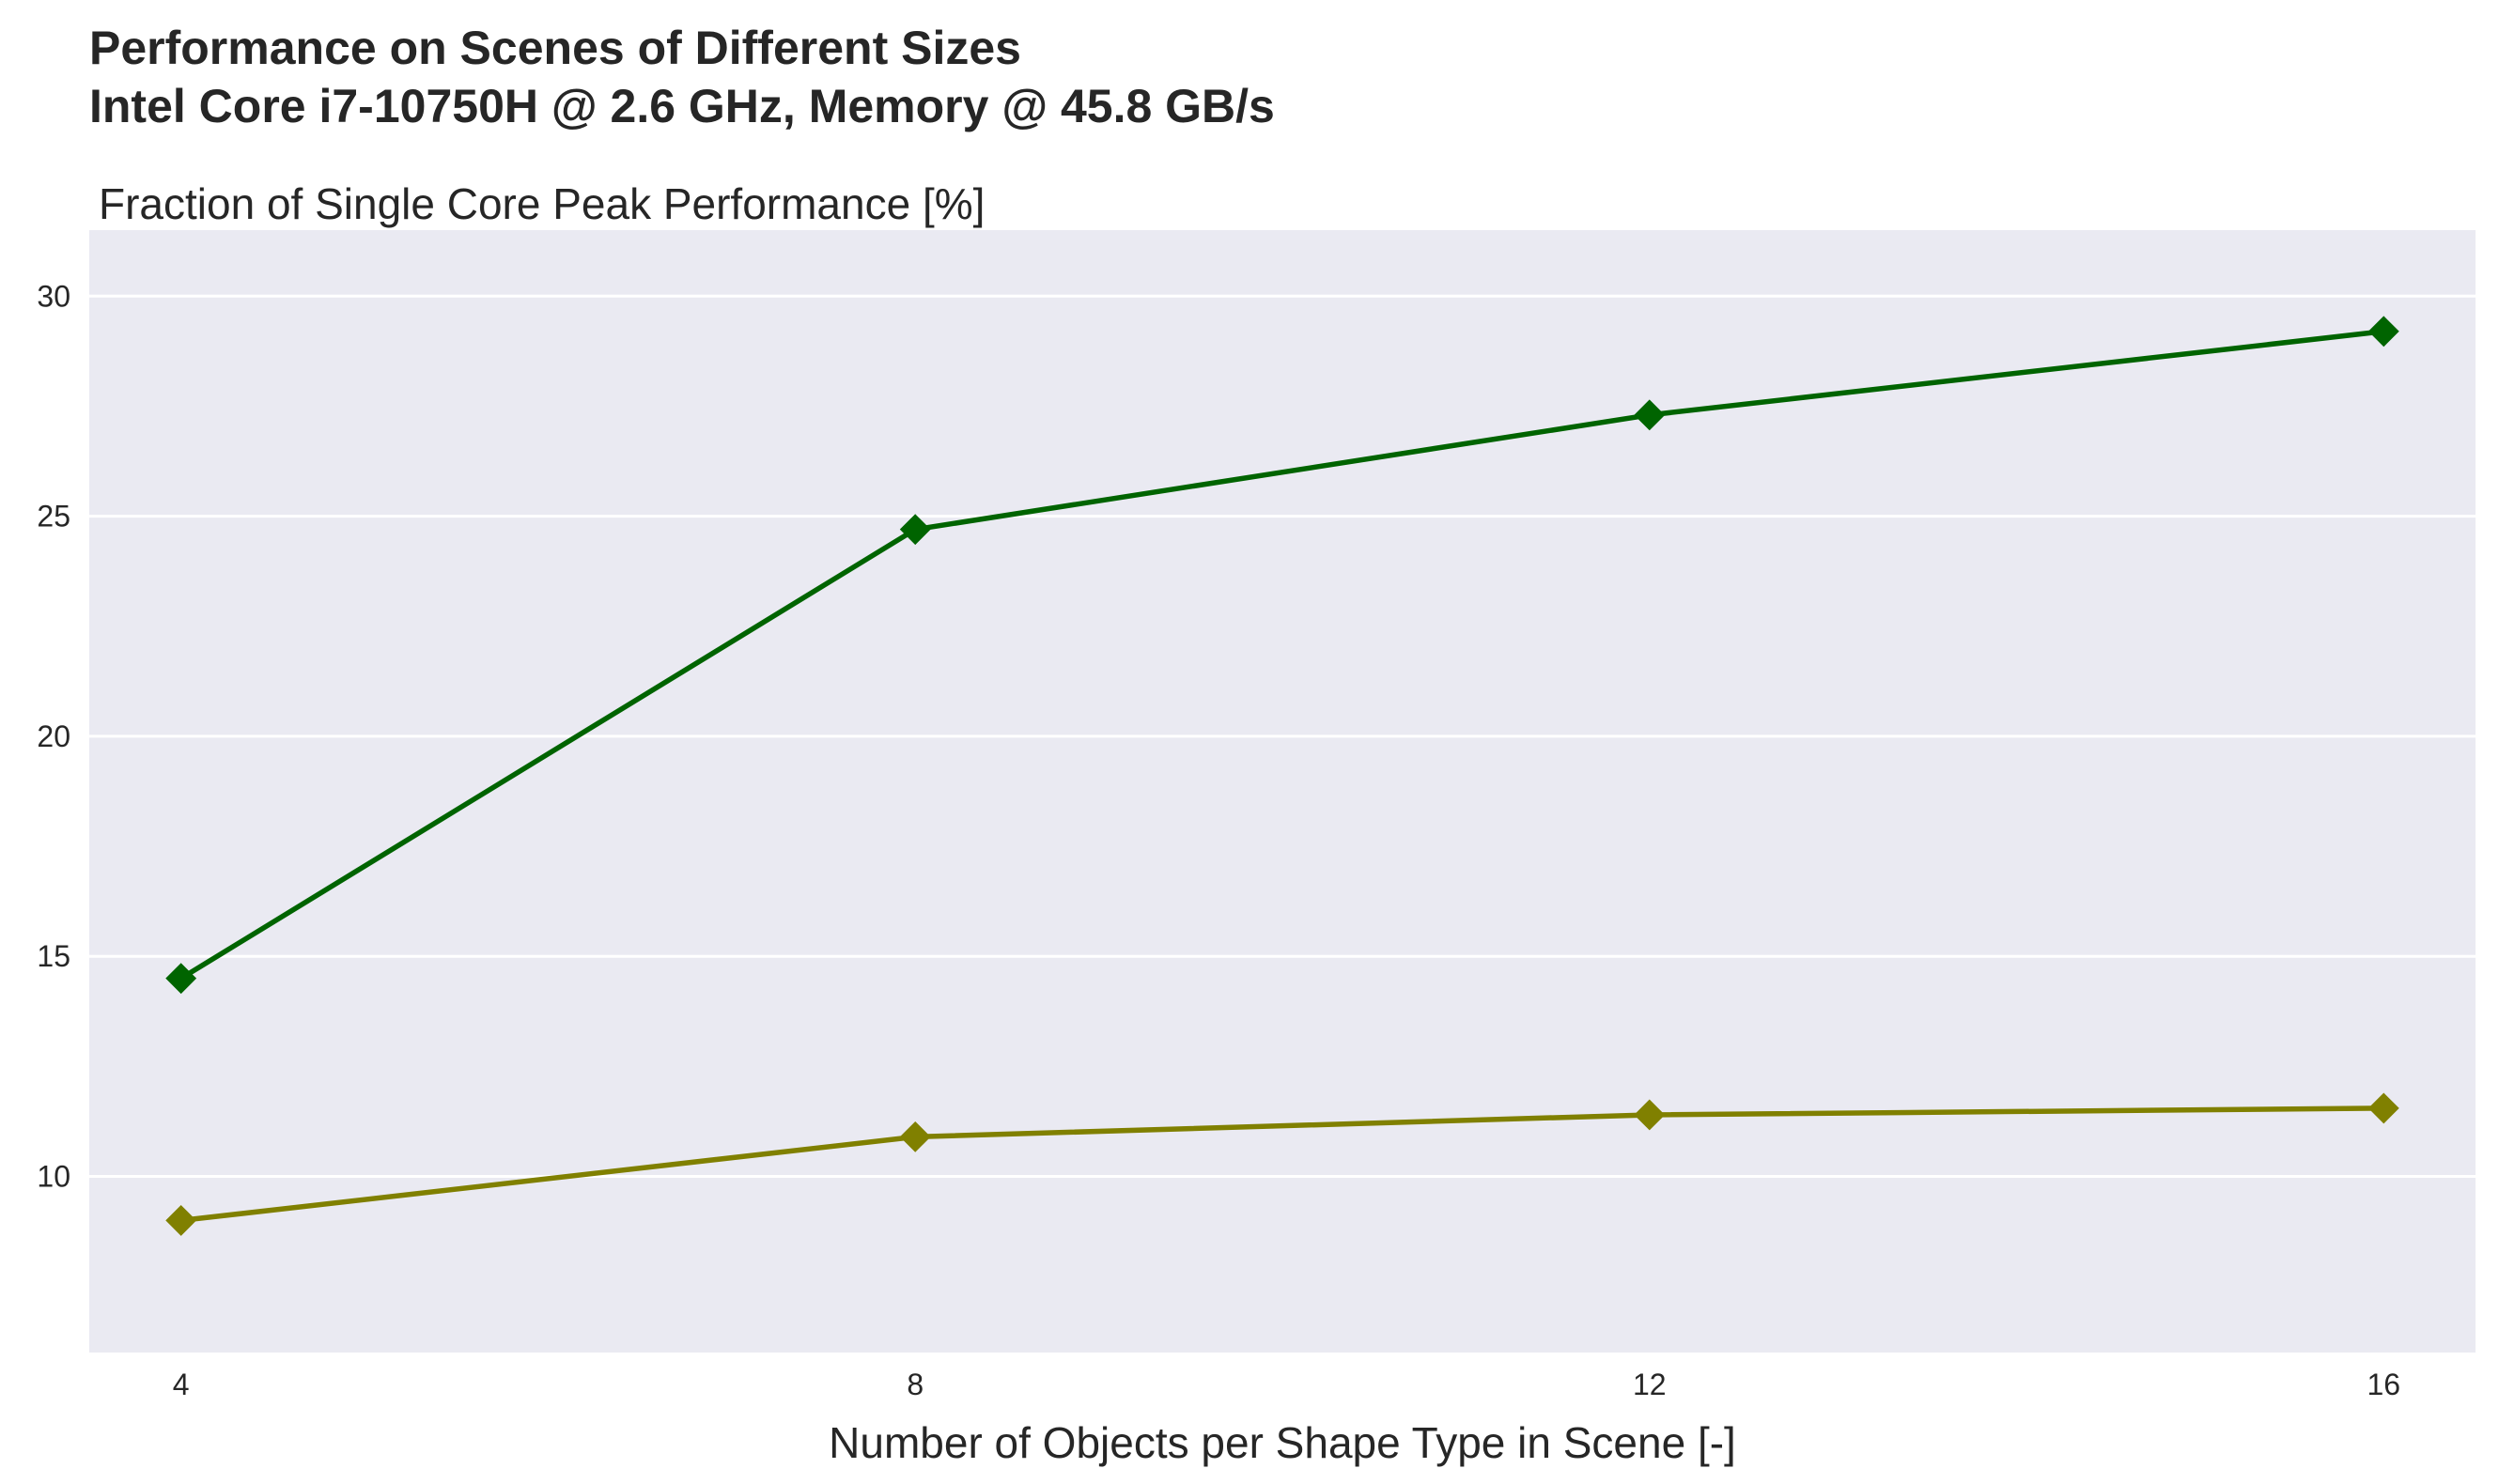 The image size is (2499, 1484). I want to click on x-tick-label: 4, so click(181, 1384).